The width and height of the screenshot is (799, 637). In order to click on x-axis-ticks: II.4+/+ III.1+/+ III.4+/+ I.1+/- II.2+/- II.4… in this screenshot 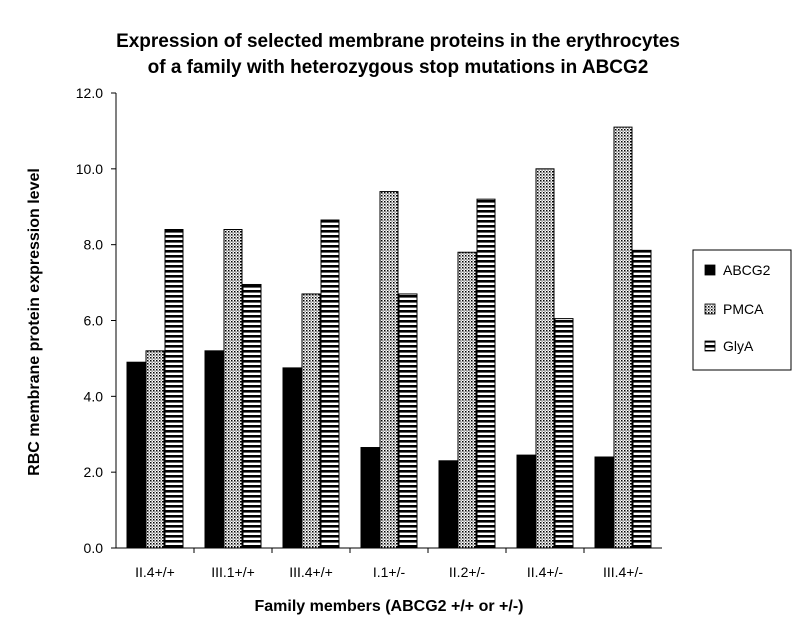, I will do `click(389, 564)`.